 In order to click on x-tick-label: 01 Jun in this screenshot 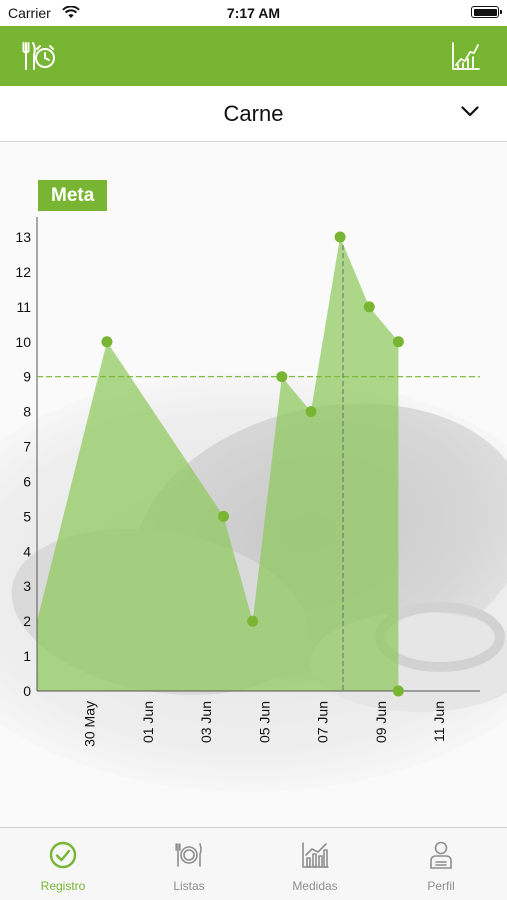, I will do `click(148, 722)`.